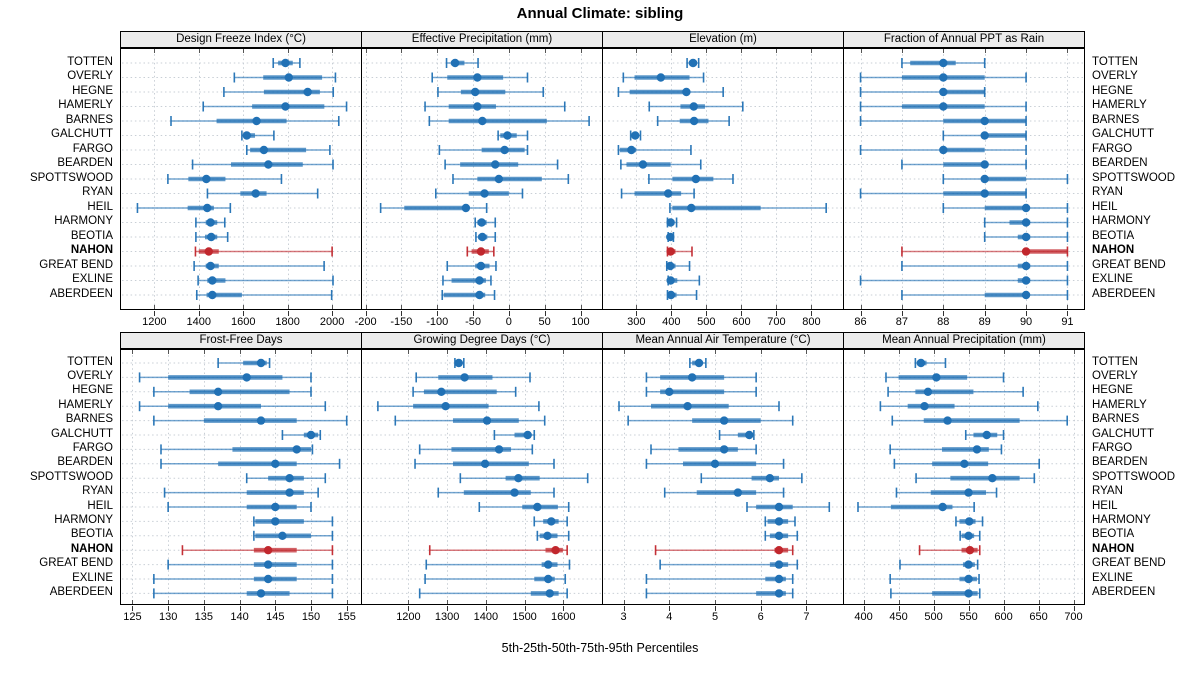  I want to click on site-series-bearden, so click(262, 164).